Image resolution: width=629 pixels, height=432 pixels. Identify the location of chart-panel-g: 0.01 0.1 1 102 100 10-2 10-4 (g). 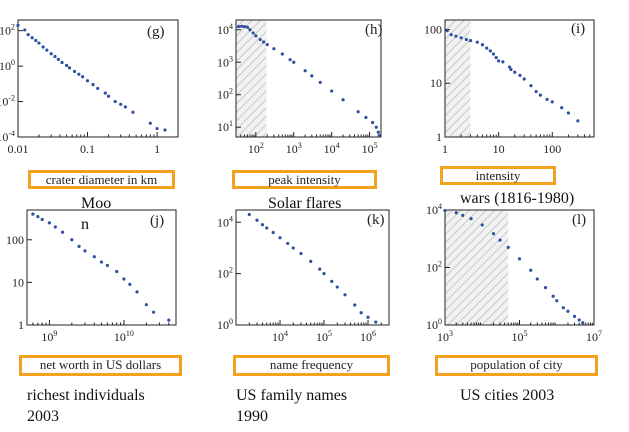
(89, 87).